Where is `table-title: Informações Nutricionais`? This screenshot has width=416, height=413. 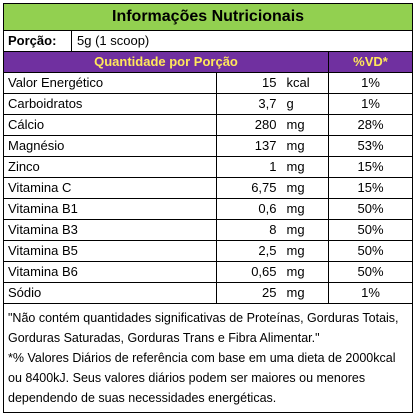
table-title: Informações Nutricionais is located at coordinates (208, 17).